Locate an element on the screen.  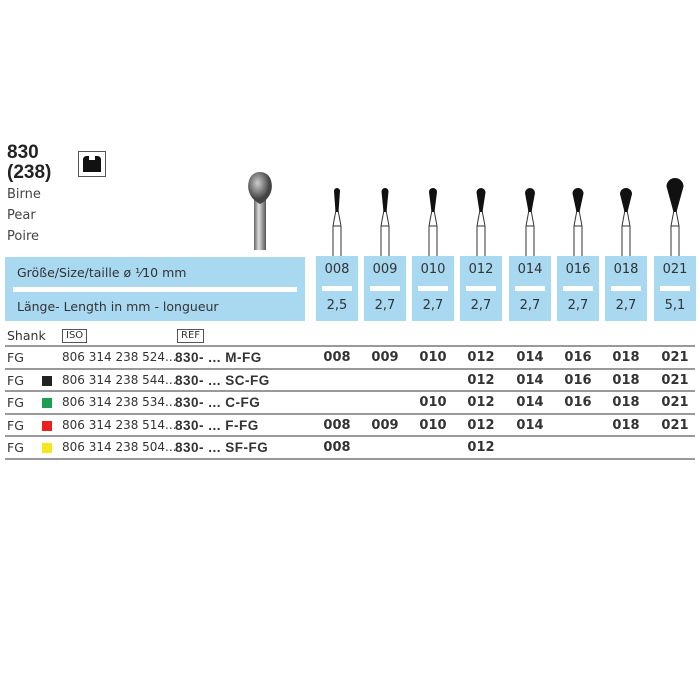
product-number: 830 (238) is located at coordinates (29, 162).